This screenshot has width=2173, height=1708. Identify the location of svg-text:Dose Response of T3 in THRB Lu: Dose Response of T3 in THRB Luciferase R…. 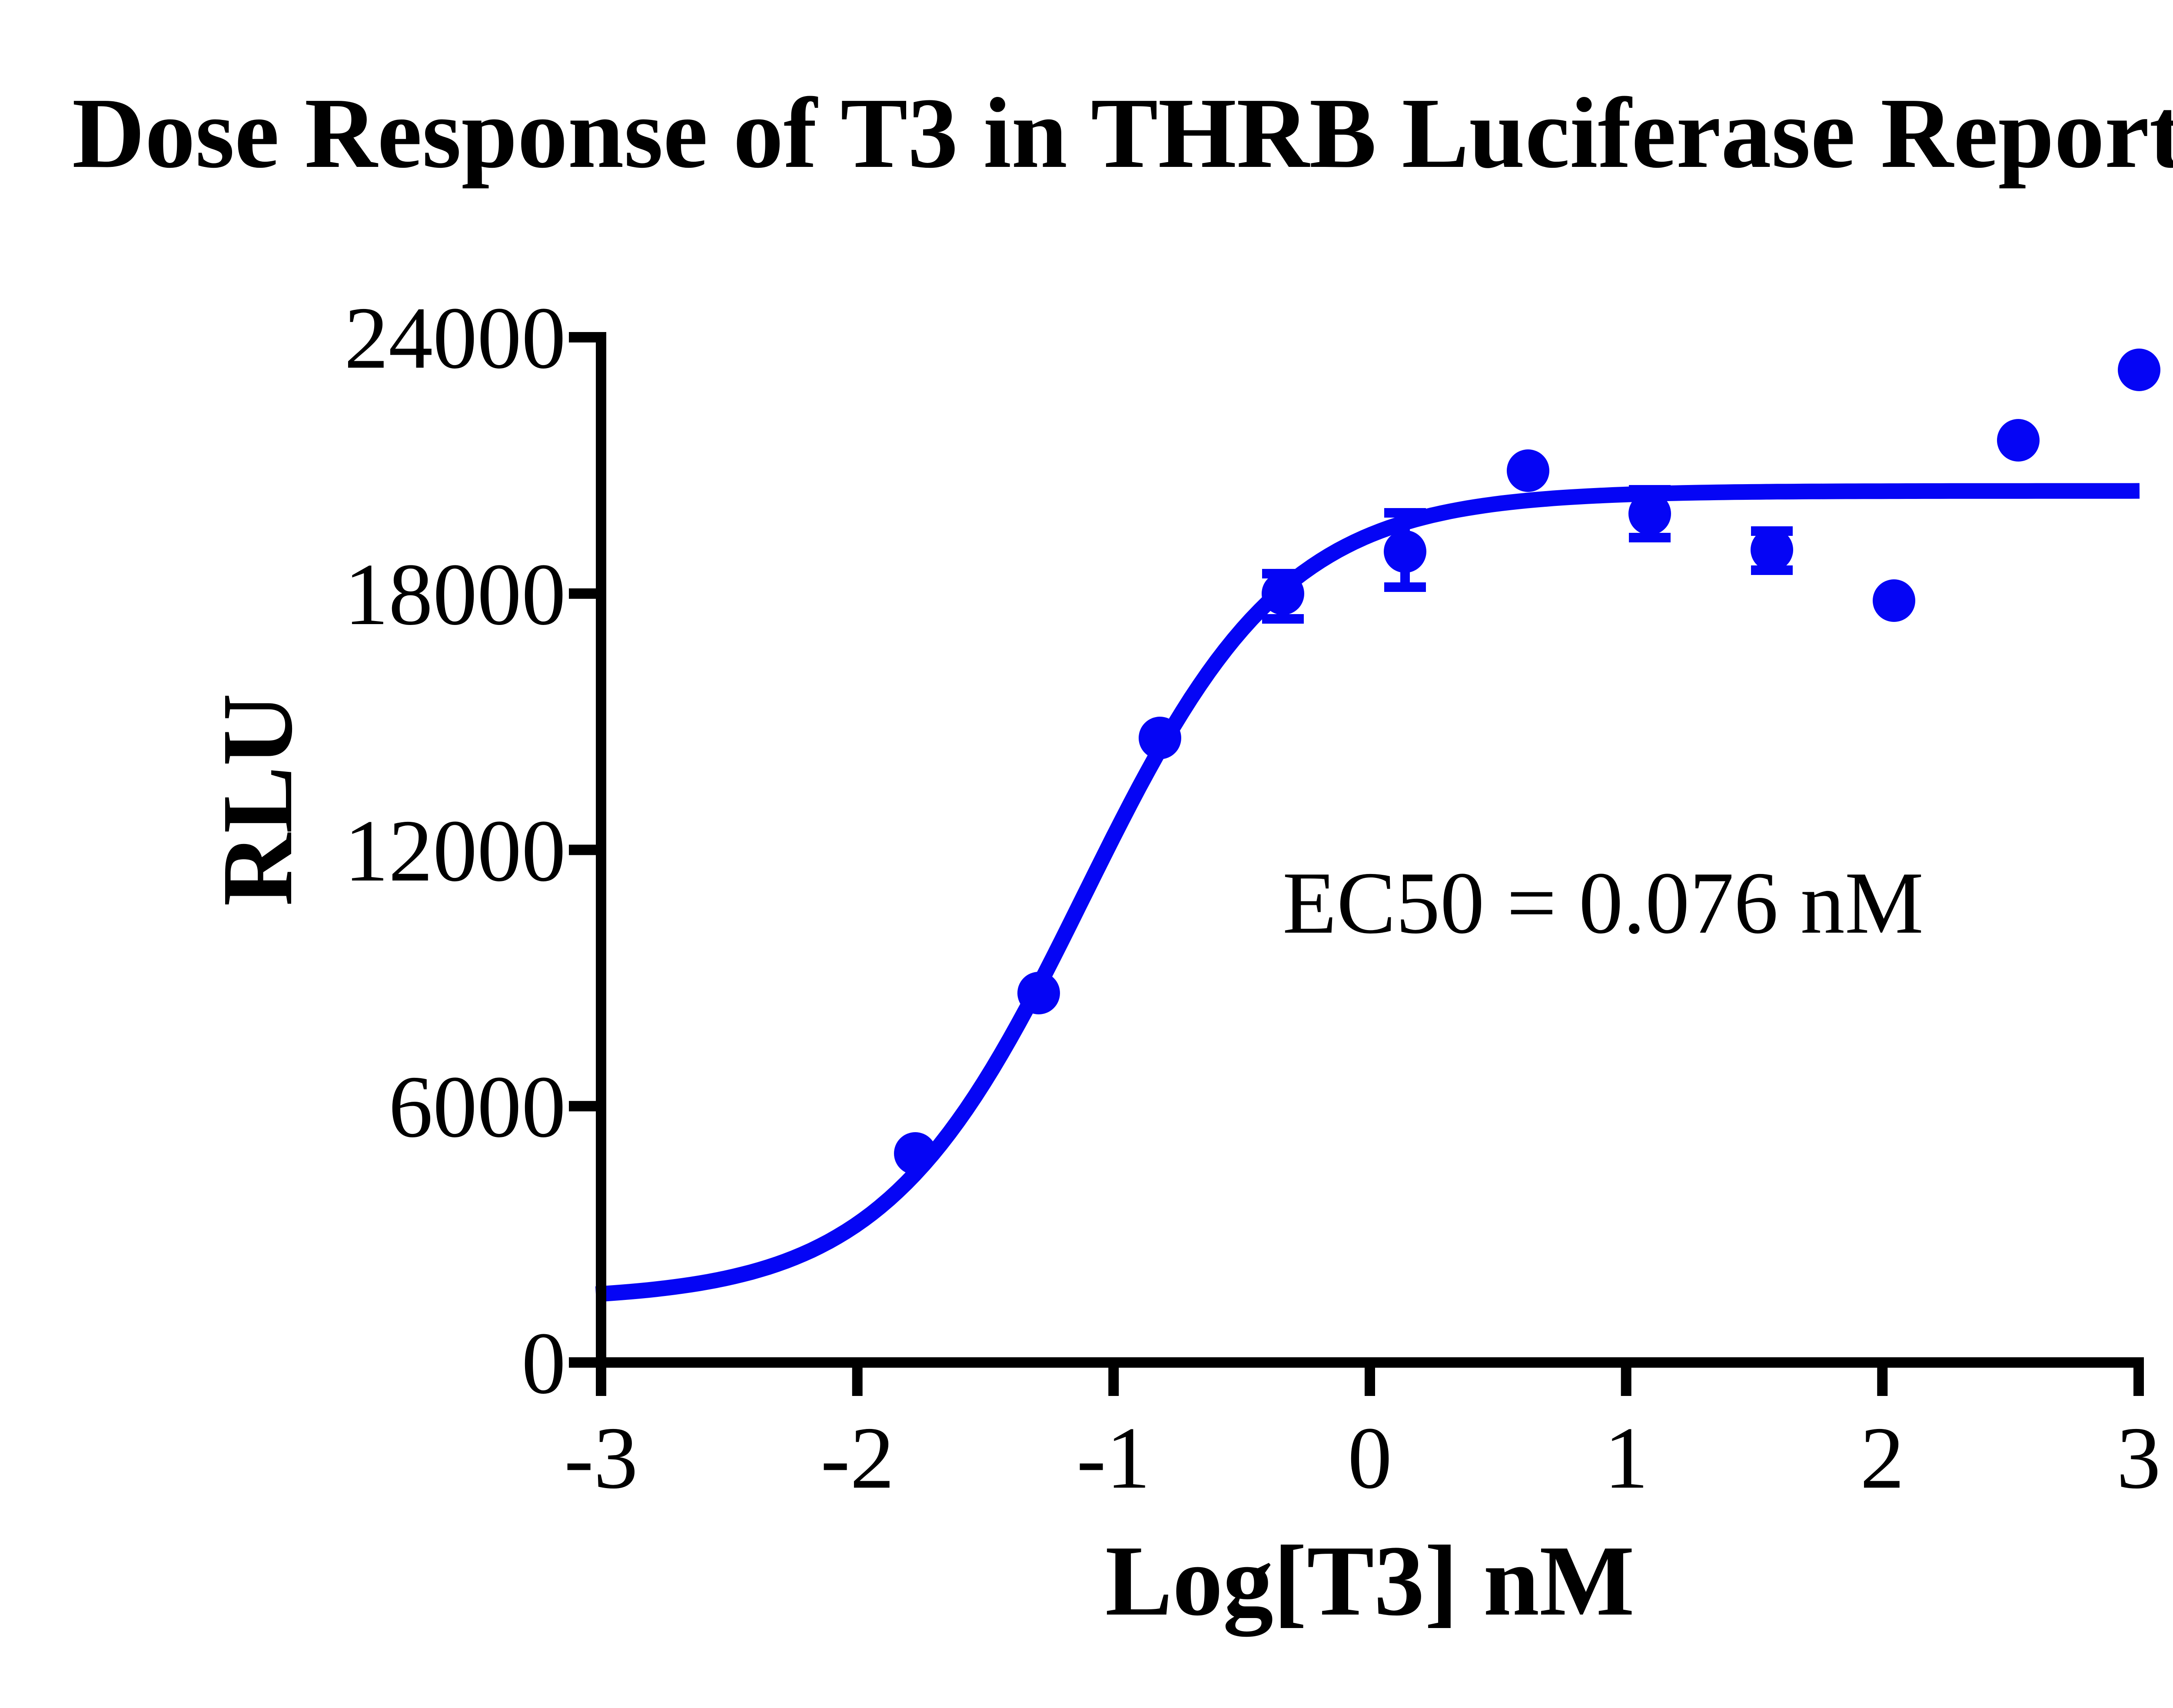
(1122, 133).